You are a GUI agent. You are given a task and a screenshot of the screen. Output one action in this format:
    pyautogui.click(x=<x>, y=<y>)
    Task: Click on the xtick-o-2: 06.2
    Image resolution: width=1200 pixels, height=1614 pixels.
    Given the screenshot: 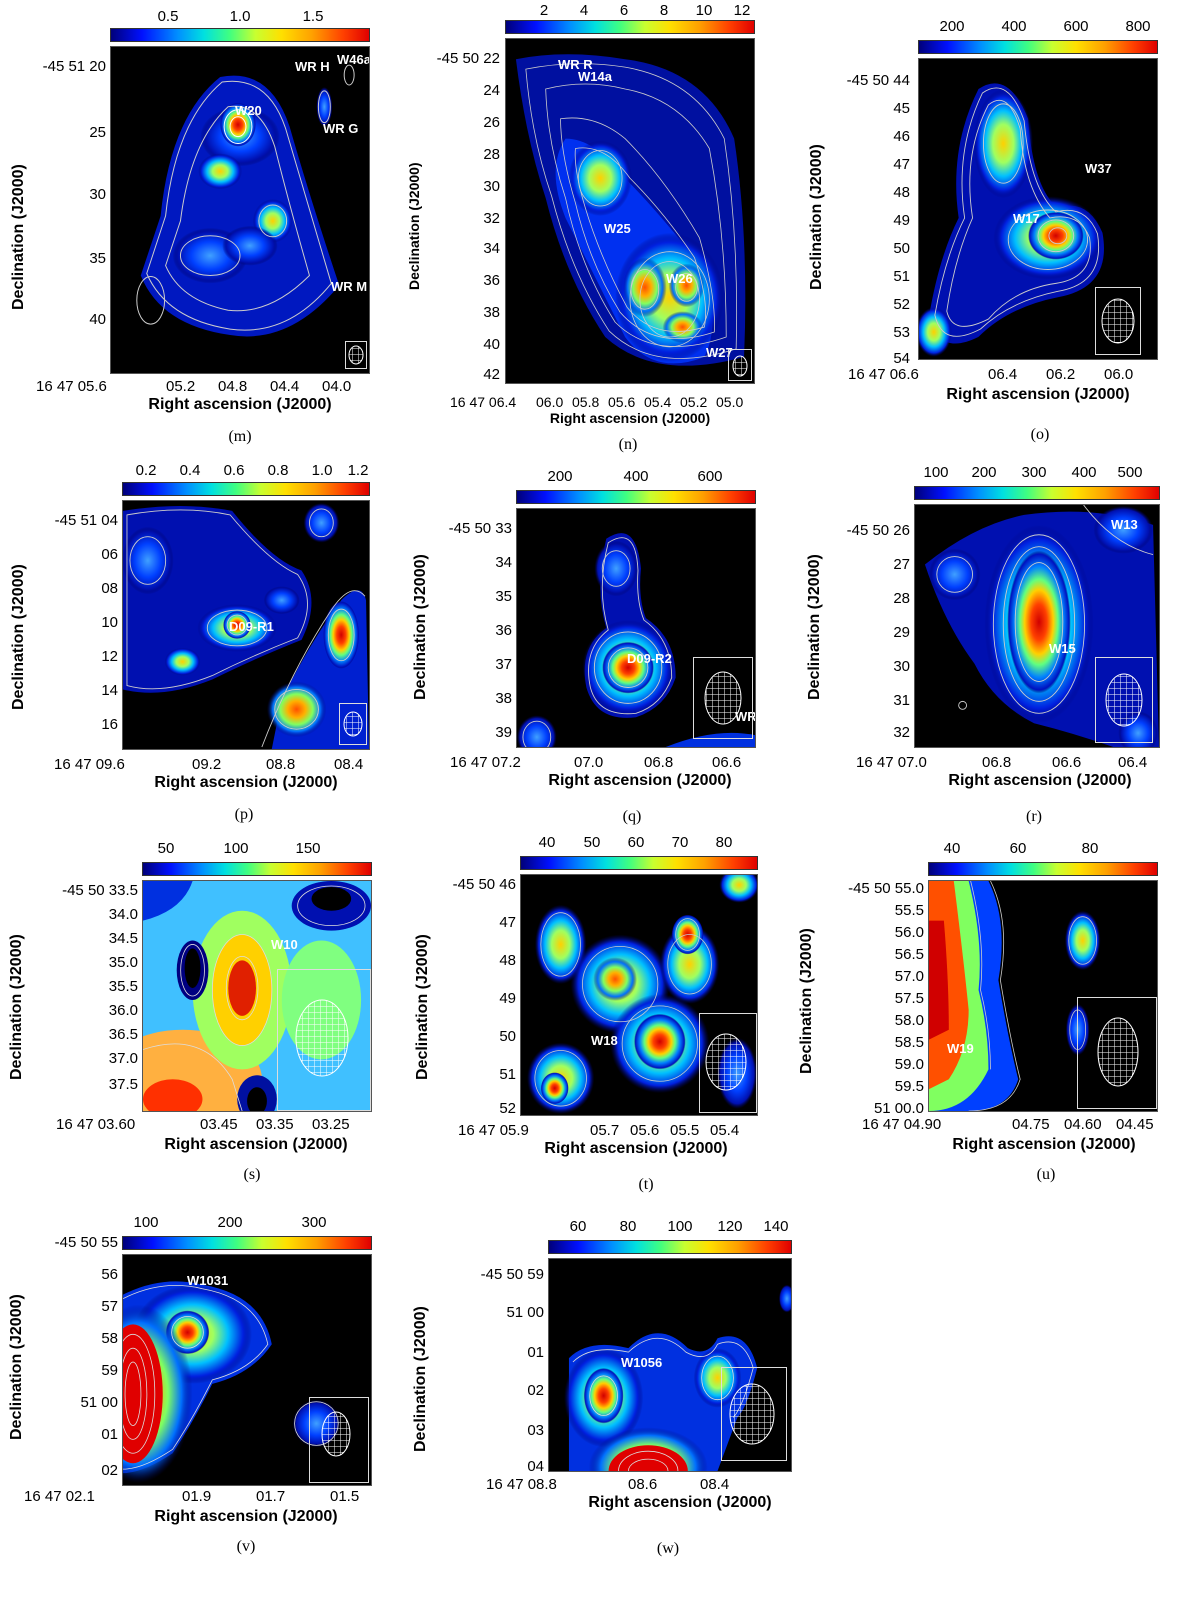 What is the action you would take?
    pyautogui.click(x=1061, y=374)
    